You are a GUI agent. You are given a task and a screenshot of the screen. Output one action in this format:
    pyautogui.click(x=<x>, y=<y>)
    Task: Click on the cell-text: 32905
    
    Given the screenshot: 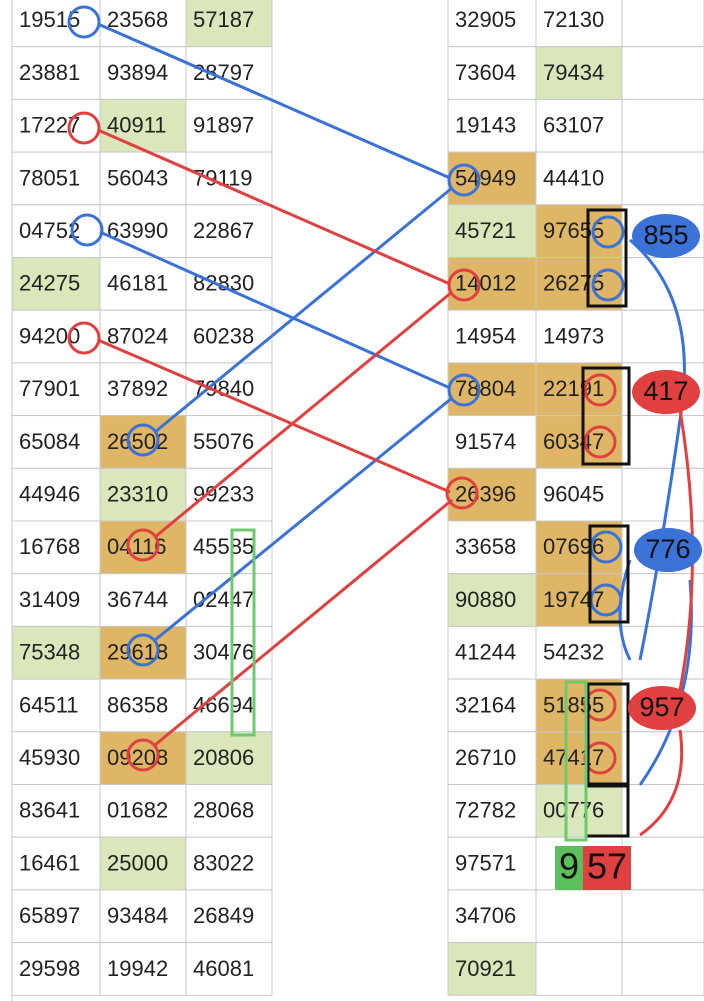 What is the action you would take?
    pyautogui.click(x=485, y=19)
    